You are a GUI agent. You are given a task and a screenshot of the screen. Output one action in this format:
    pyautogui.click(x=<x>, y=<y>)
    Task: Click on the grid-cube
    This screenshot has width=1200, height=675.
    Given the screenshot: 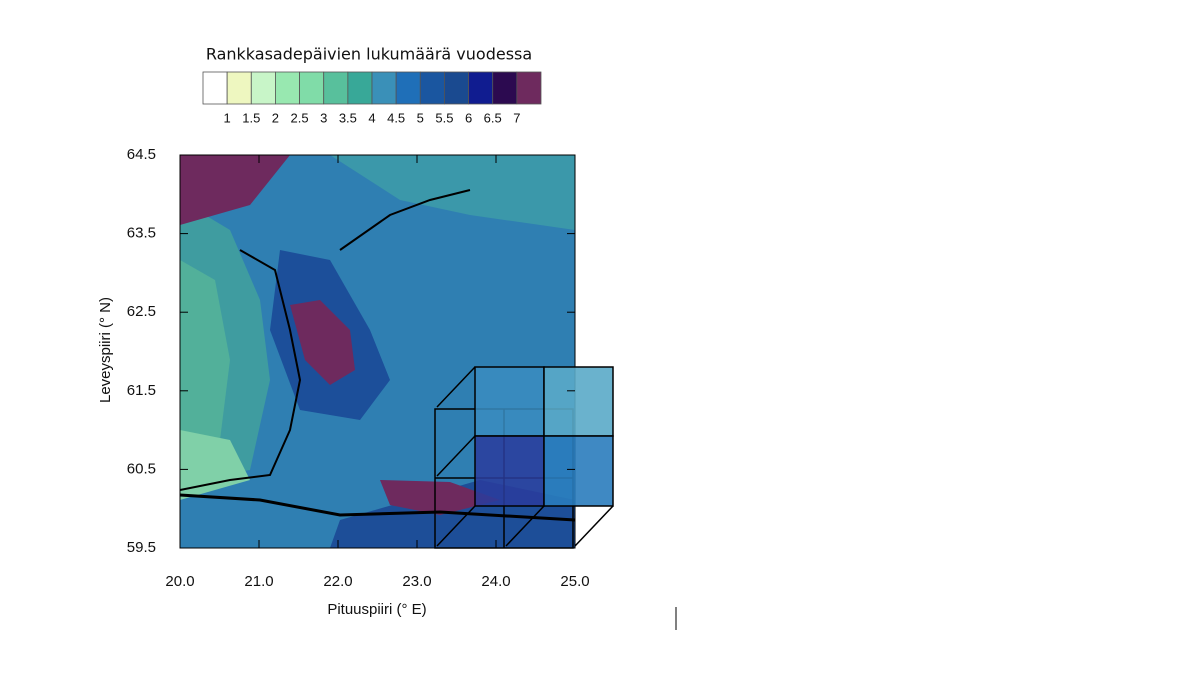 What is the action you would take?
    pyautogui.click(x=524, y=457)
    